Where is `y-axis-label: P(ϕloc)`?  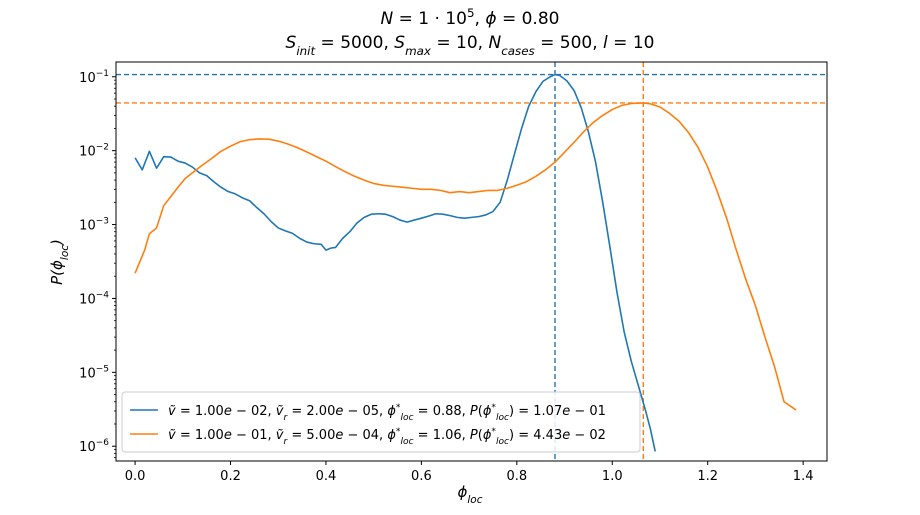 y-axis-label: P(ϕloc) is located at coordinates (59, 262).